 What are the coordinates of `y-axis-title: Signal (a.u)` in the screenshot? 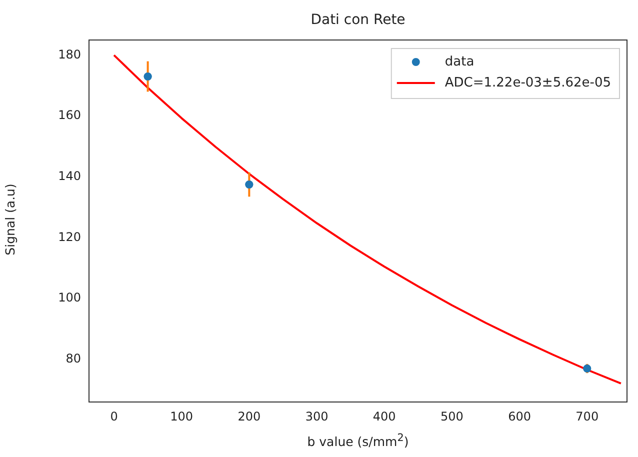 It's located at (10, 220).